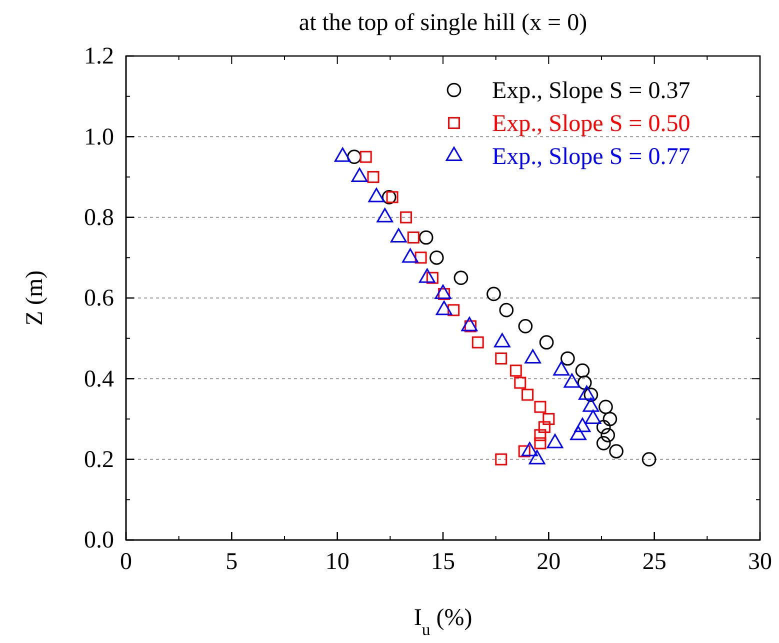  I want to click on y-tick-label: 0.6, so click(99, 299).